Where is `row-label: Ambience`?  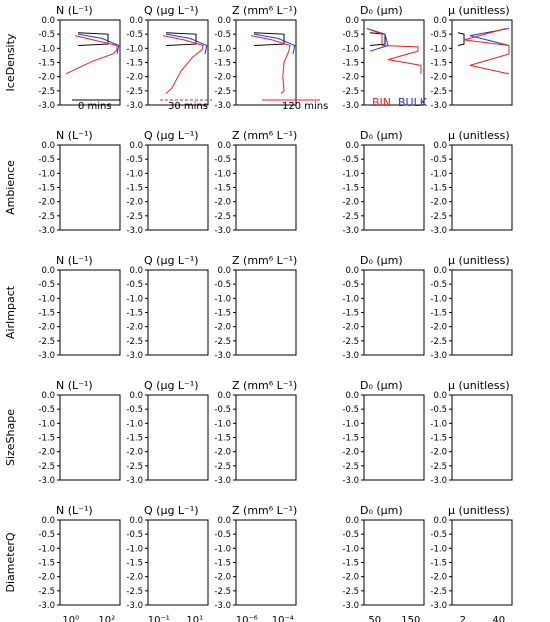 row-label: Ambience is located at coordinates (10, 187).